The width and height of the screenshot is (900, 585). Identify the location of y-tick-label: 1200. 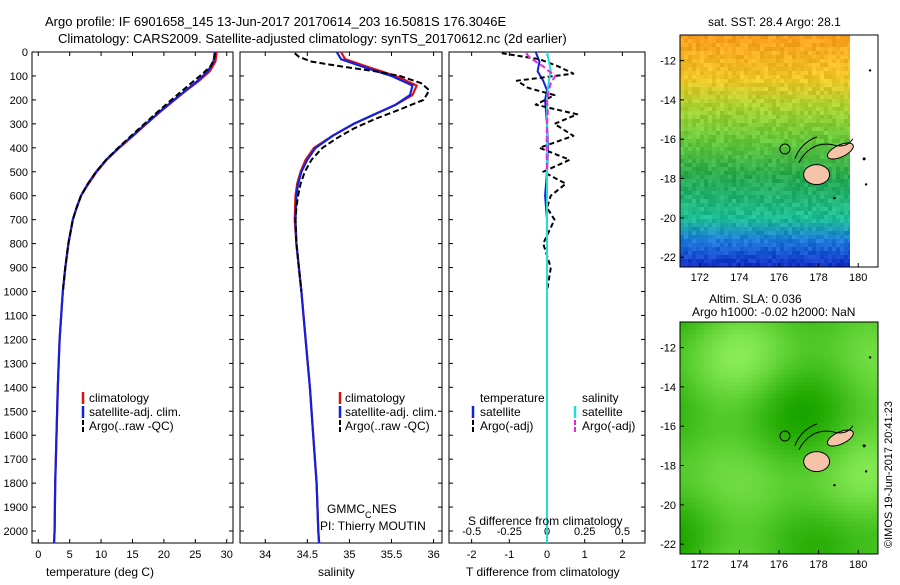
(16, 340).